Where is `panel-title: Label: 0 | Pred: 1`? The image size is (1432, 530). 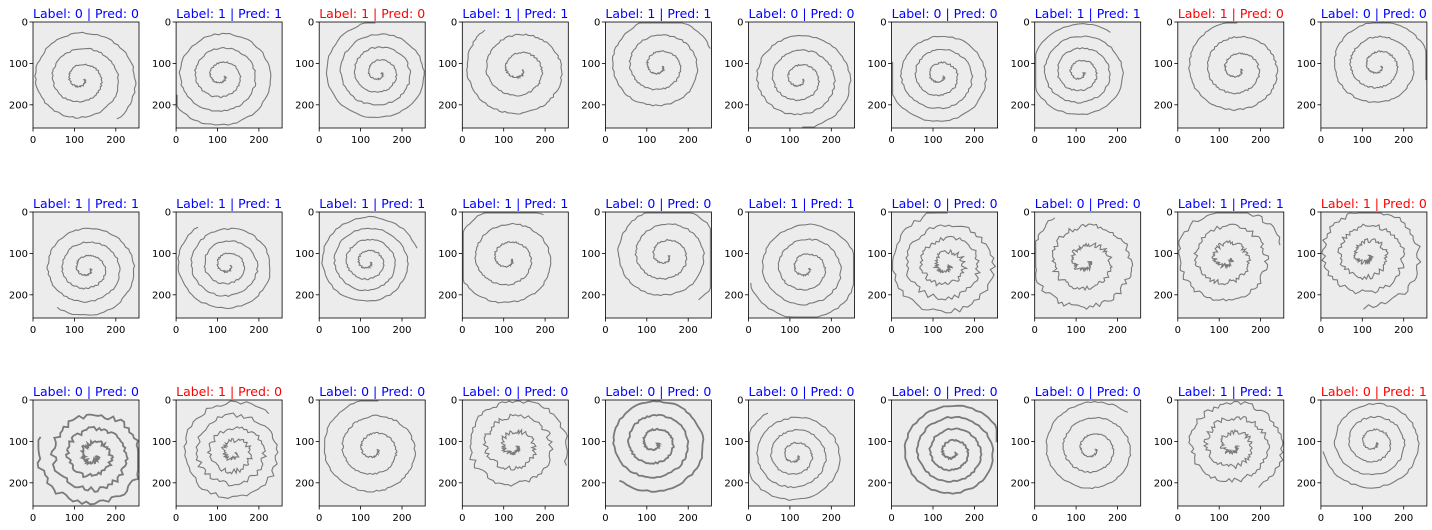
panel-title: Label: 0 | Pred: 1 is located at coordinates (1374, 391).